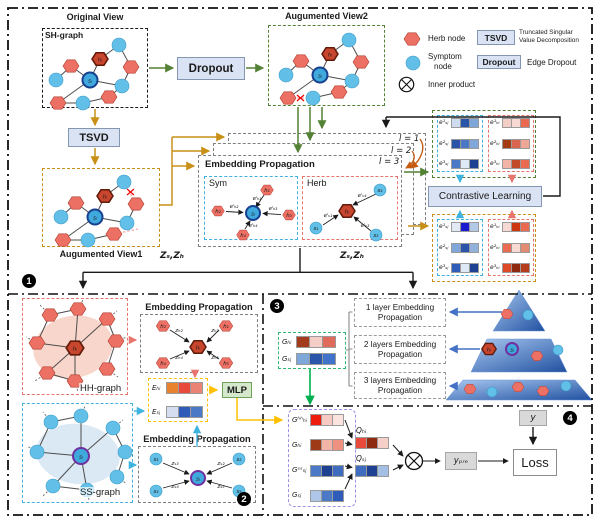 This screenshot has width=600, height=523. What do you see at coordinates (172, 256) in the screenshot?
I see `z-label-left: Zₛ,Zₕ` at bounding box center [172, 256].